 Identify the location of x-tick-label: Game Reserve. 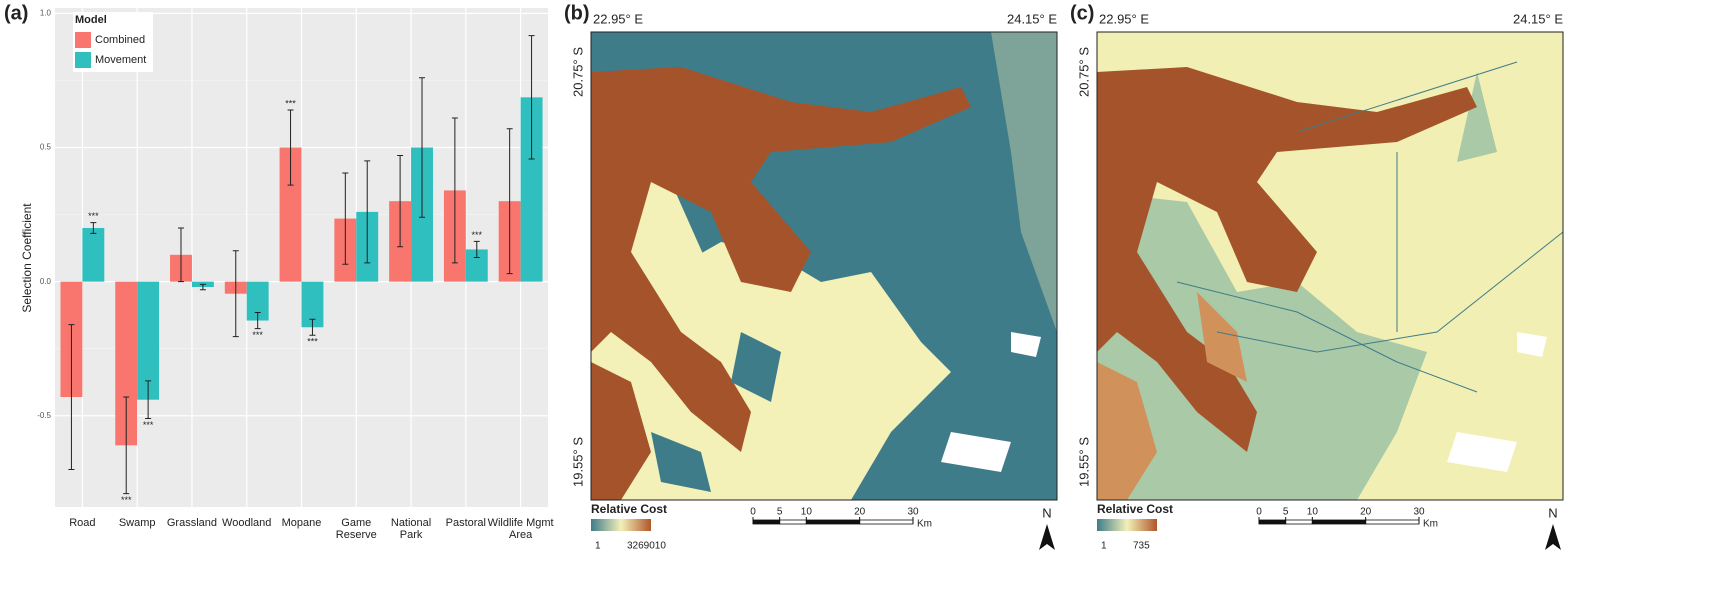
(356, 529).